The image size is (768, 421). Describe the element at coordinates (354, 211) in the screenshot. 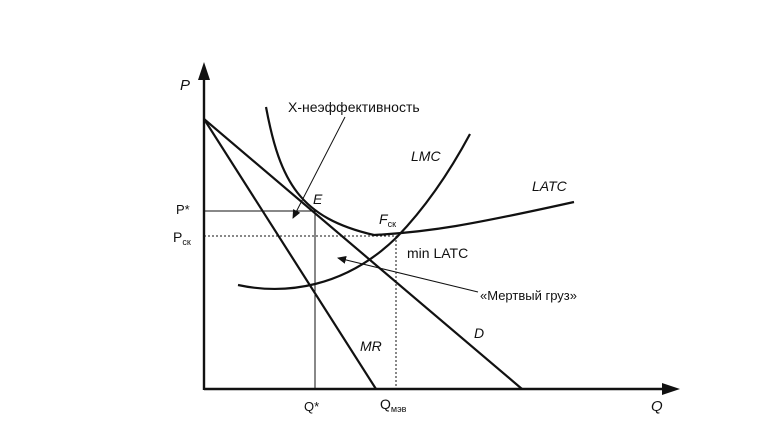

I see `lmc-curve` at that location.